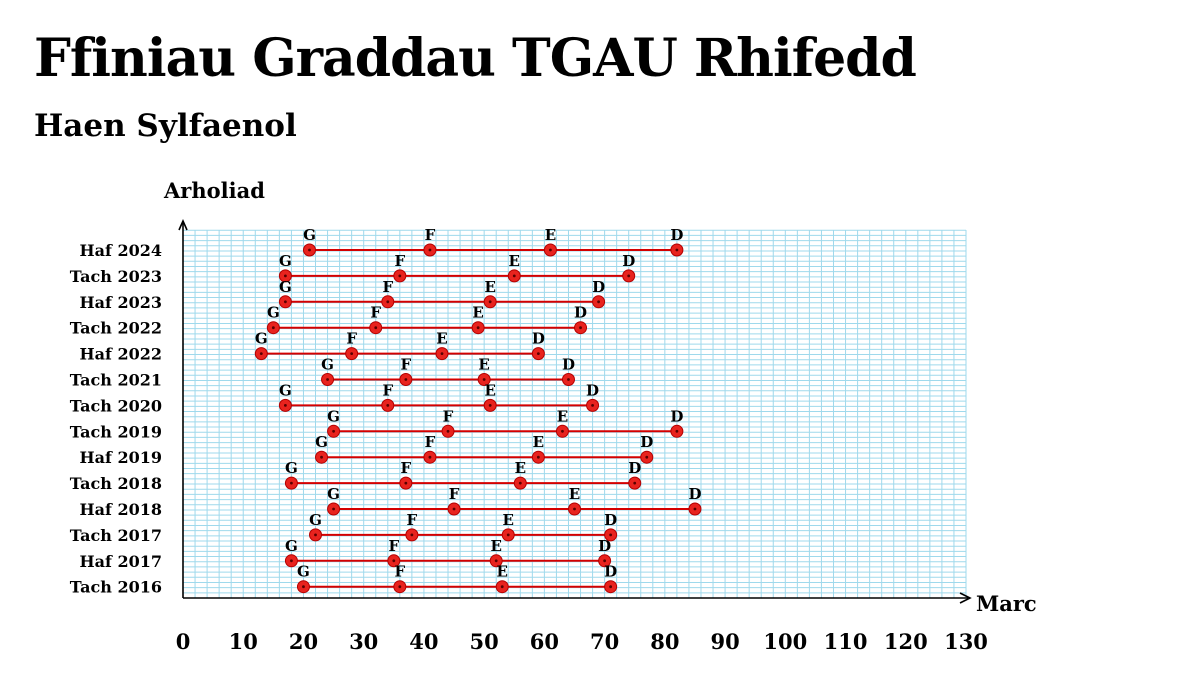 The height and width of the screenshot is (675, 1200). I want to click on x-tick-label: 10, so click(243, 641).